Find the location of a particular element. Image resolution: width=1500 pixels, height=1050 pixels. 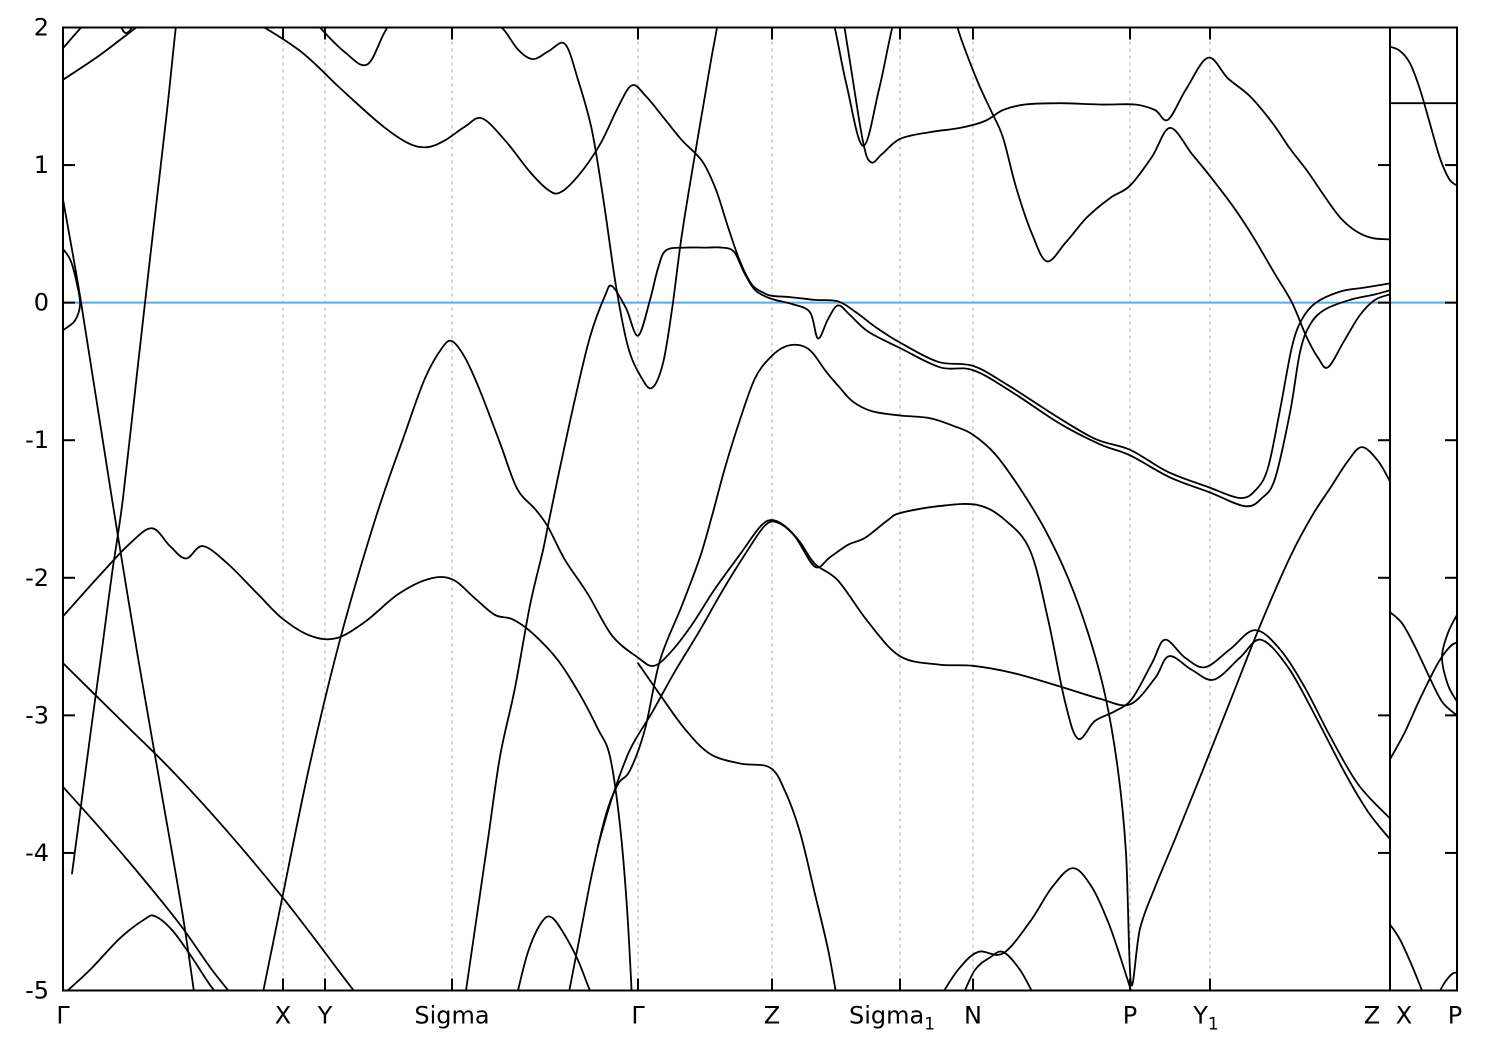

y-tick-label: 1 is located at coordinates (41, 165).